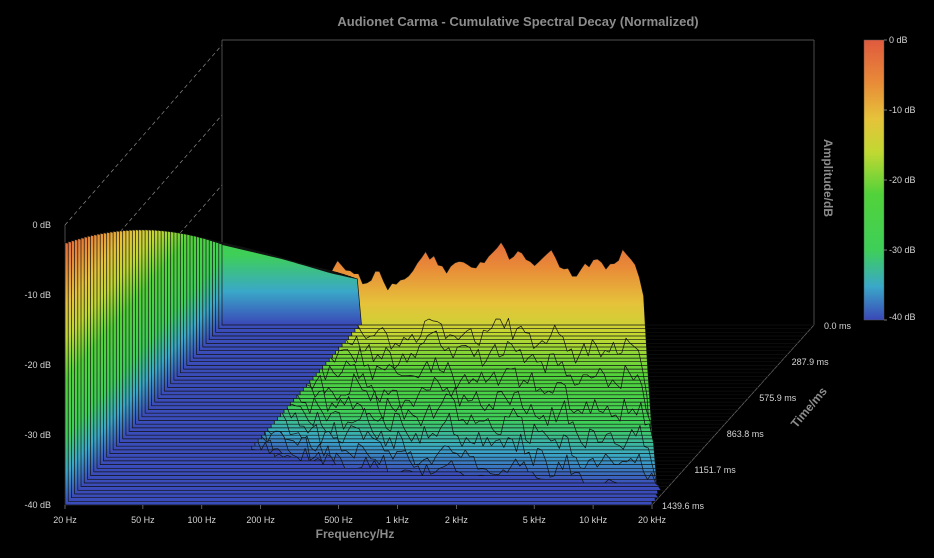  Describe the element at coordinates (41, 225) in the screenshot. I see `y-tick-label: 0 dB` at that location.